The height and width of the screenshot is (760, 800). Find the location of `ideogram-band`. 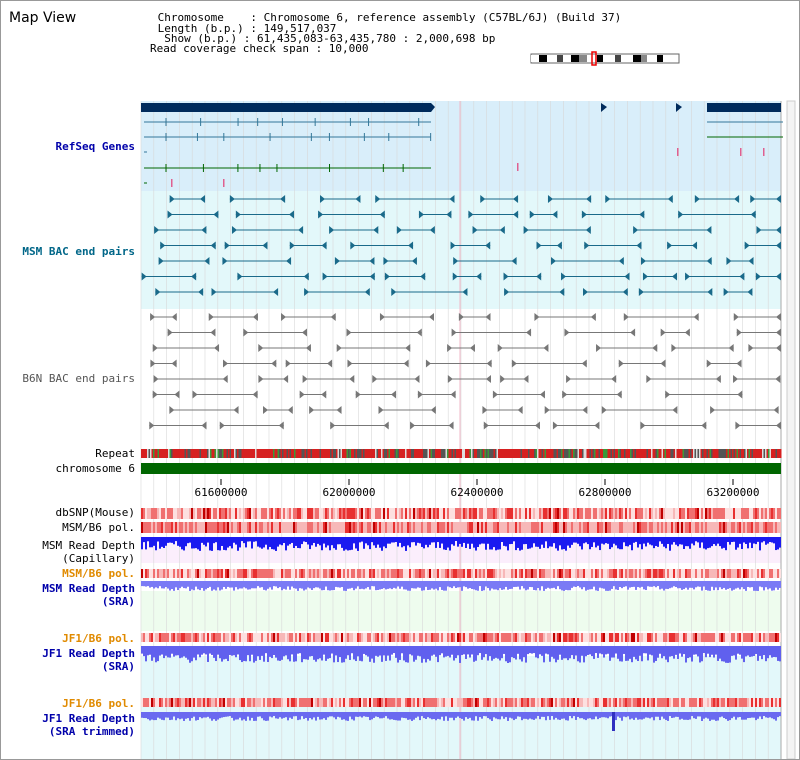

ideogram-band is located at coordinates (583, 58).